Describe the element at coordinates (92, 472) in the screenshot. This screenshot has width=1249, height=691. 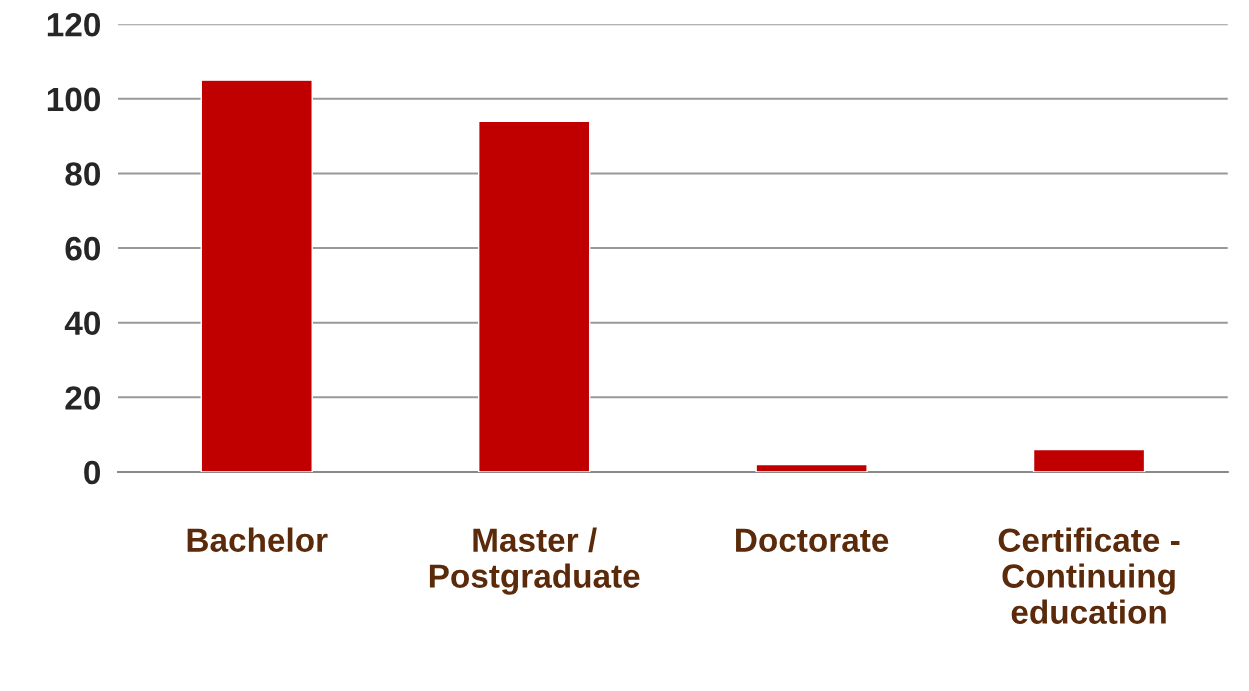
I see `y-tick-label: 0` at that location.